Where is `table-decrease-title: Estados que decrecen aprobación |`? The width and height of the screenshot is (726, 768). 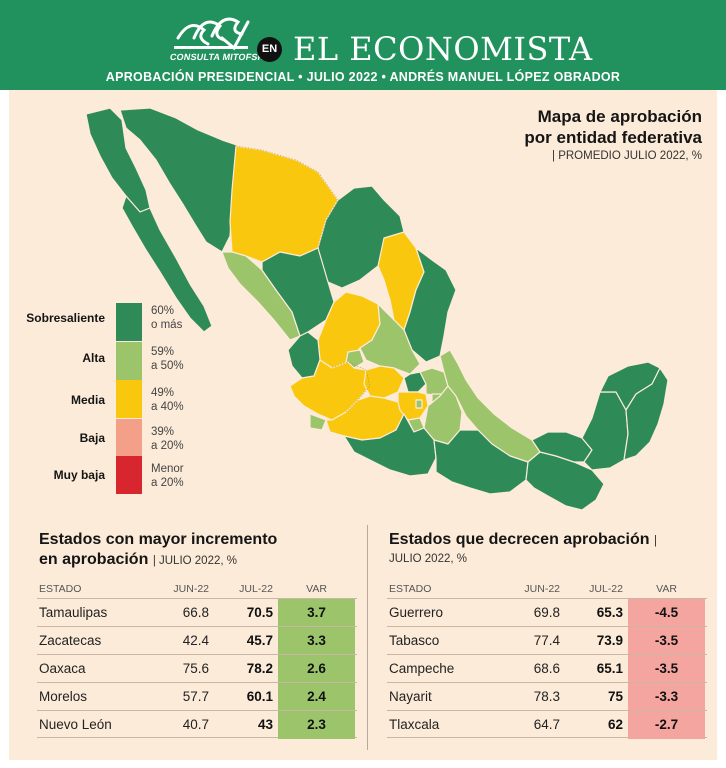 table-decrease-title: Estados que decrecen aprobación | is located at coordinates (523, 540).